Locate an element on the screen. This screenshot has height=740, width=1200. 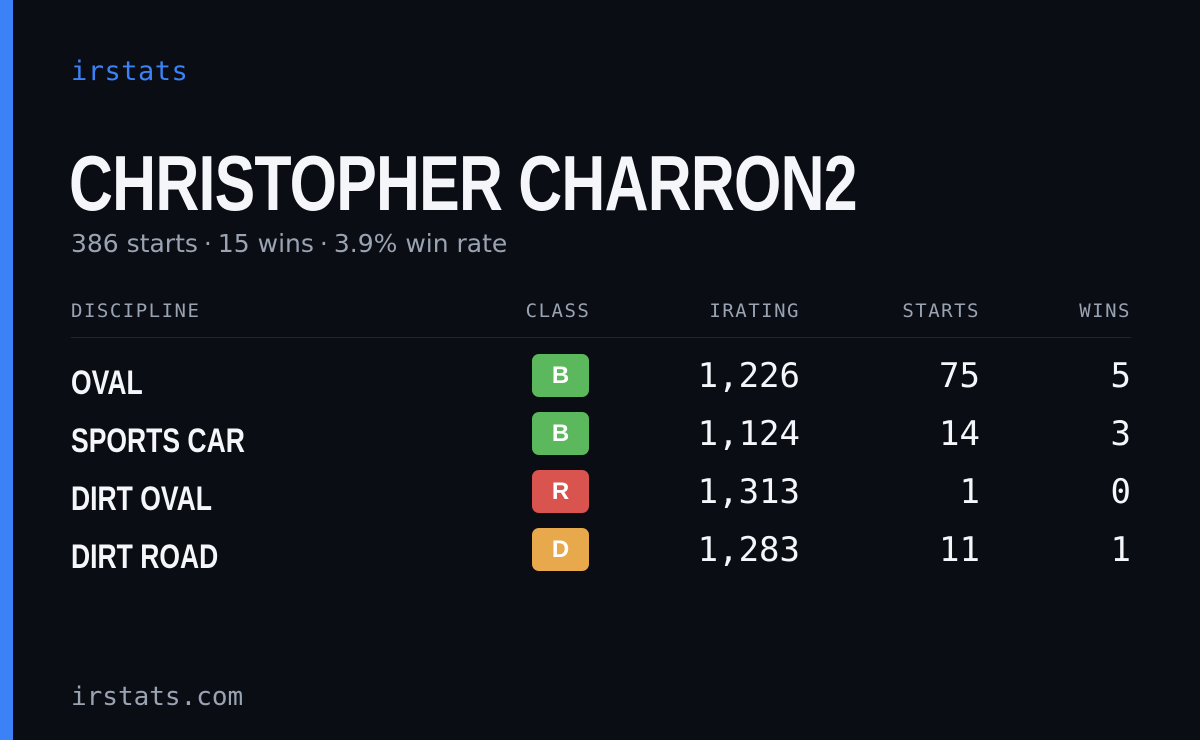
irating-value: 1,124 is located at coordinates (748, 434).